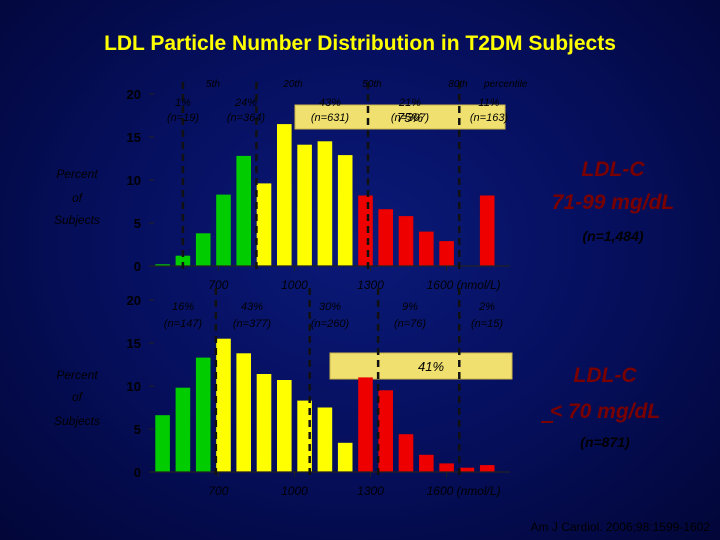  What do you see at coordinates (370, 491) in the screenshot?
I see `x-tick-label-1-2: 1300` at bounding box center [370, 491].